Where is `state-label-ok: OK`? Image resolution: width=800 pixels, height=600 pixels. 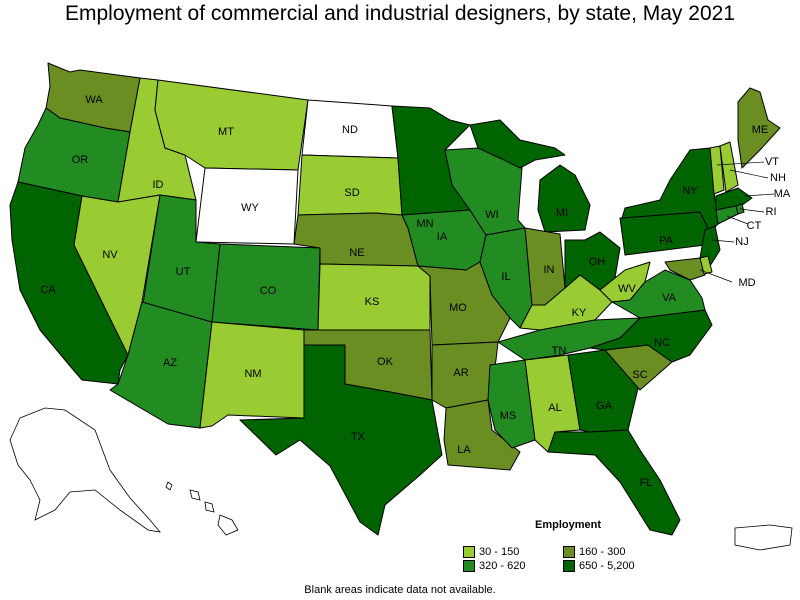
state-label-ok: OK is located at coordinates (385, 362).